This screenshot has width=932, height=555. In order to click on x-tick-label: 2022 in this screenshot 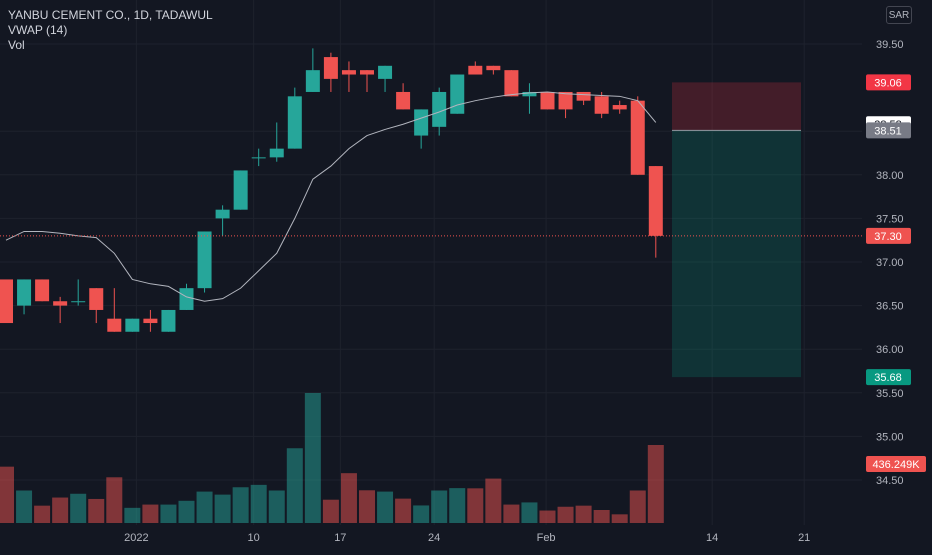, I will do `click(136, 538)`.